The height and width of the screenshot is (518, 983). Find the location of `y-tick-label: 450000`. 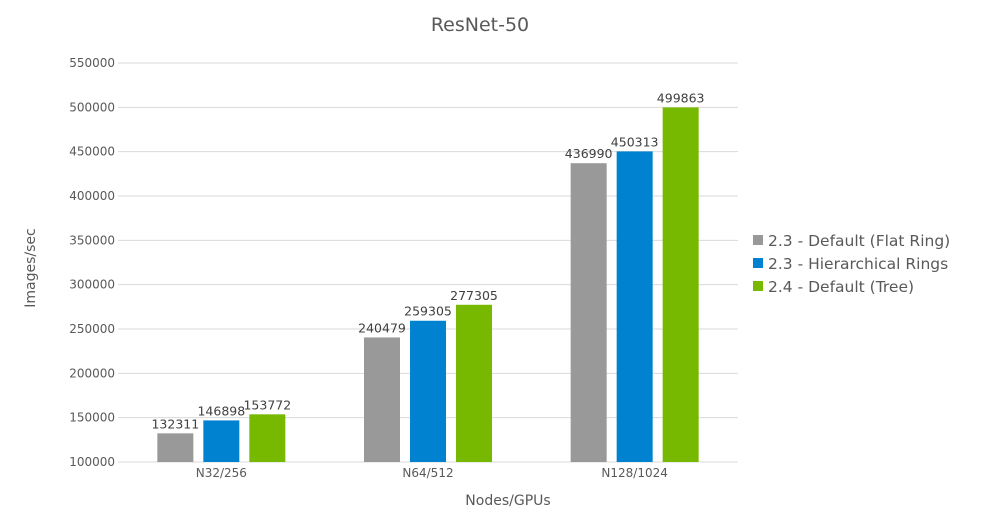

y-tick-label: 450000 is located at coordinates (92, 152).